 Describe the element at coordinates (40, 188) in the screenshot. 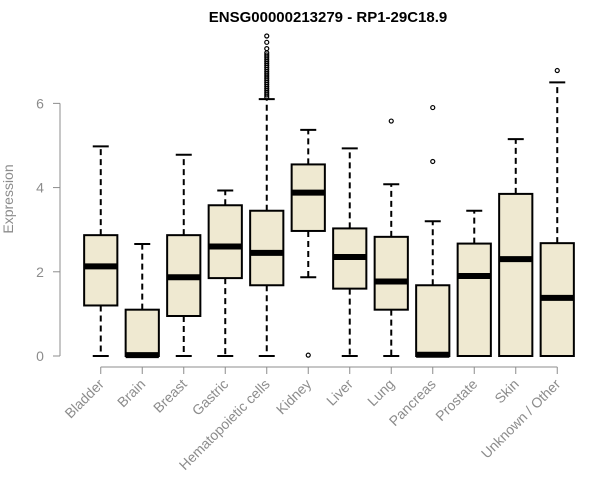

I see `y-tick-label: 4` at that location.